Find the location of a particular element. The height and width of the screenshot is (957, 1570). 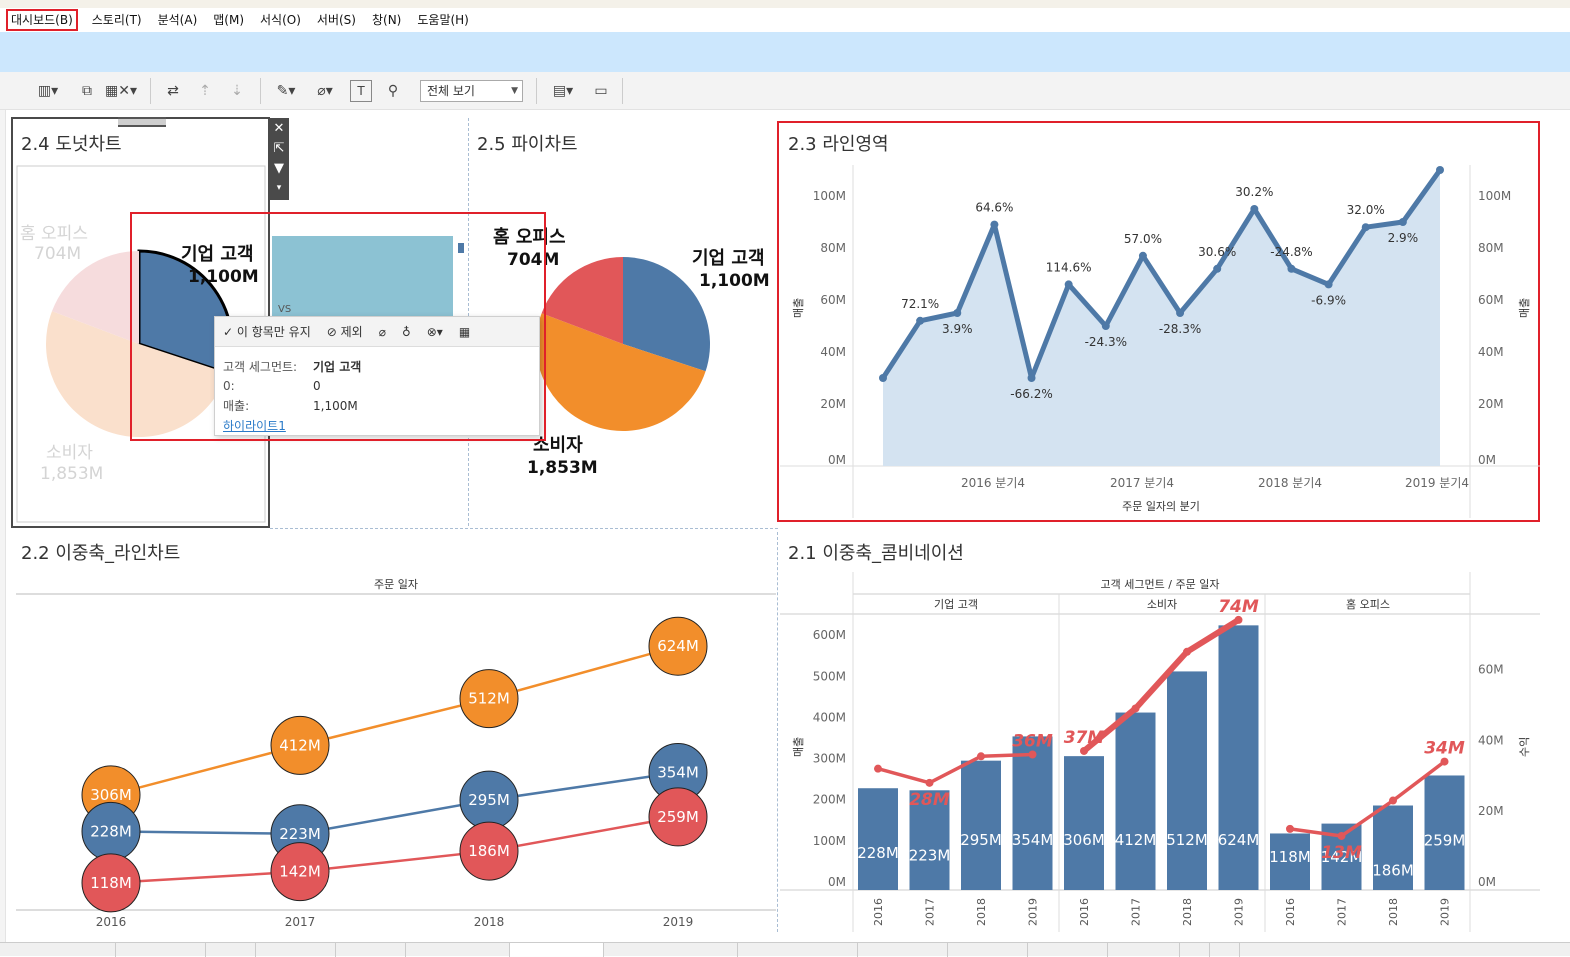

go-to-sheet-icon: ⇱ is located at coordinates (279, 148).